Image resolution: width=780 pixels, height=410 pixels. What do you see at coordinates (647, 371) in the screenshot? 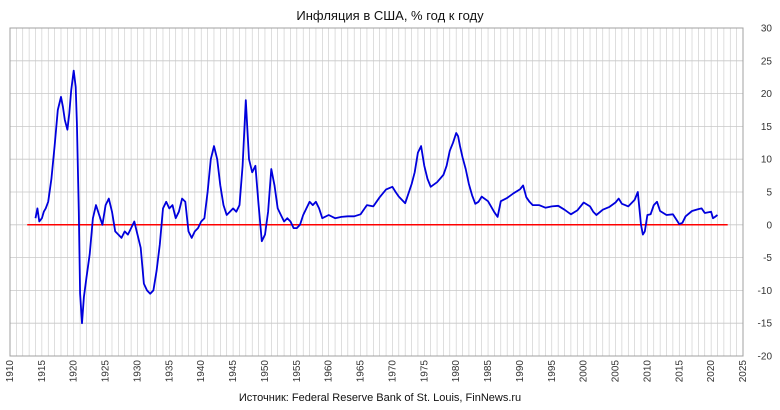
I see `x-tick-label: 2010` at bounding box center [647, 371].